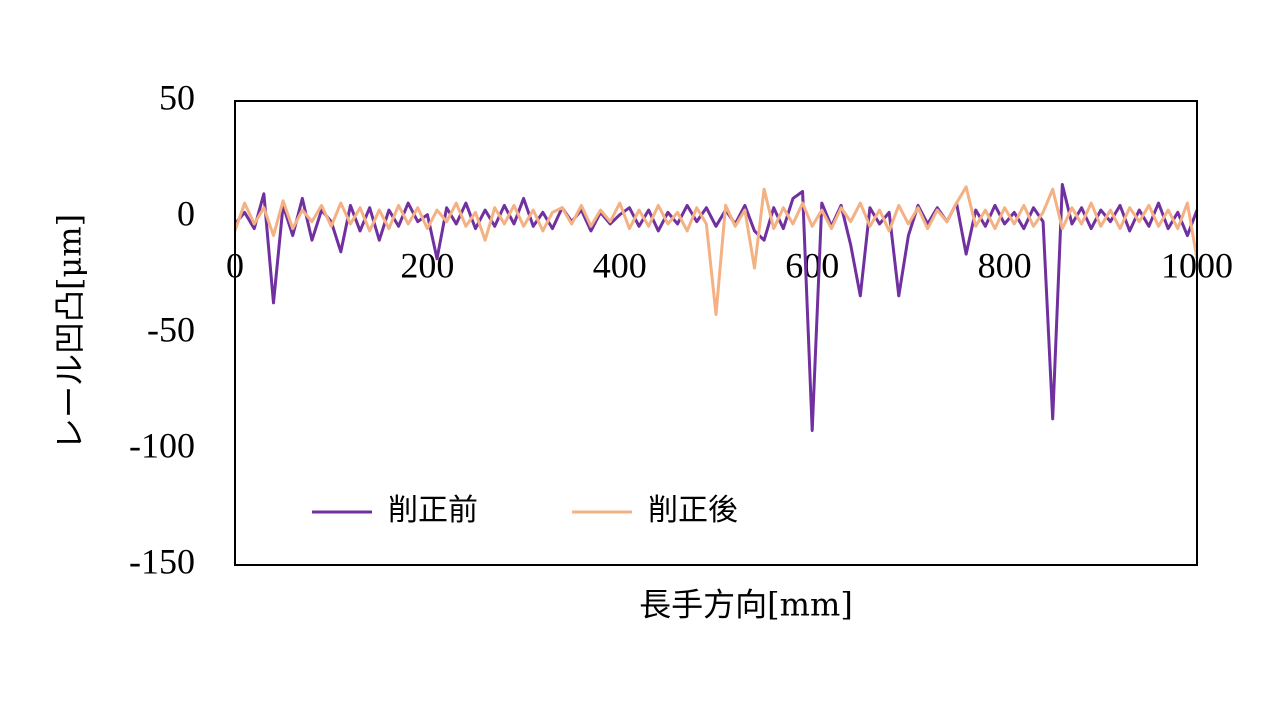  Describe the element at coordinates (1005, 265) in the screenshot. I see `x-tick-label: 800` at that location.